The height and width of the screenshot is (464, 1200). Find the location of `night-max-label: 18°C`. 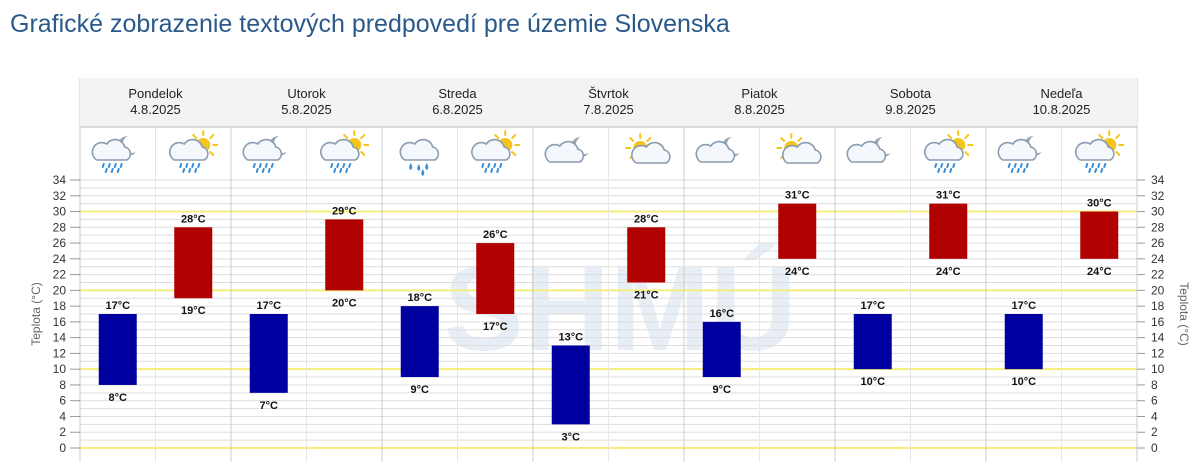

night-max-label: 18°C is located at coordinates (419, 298).